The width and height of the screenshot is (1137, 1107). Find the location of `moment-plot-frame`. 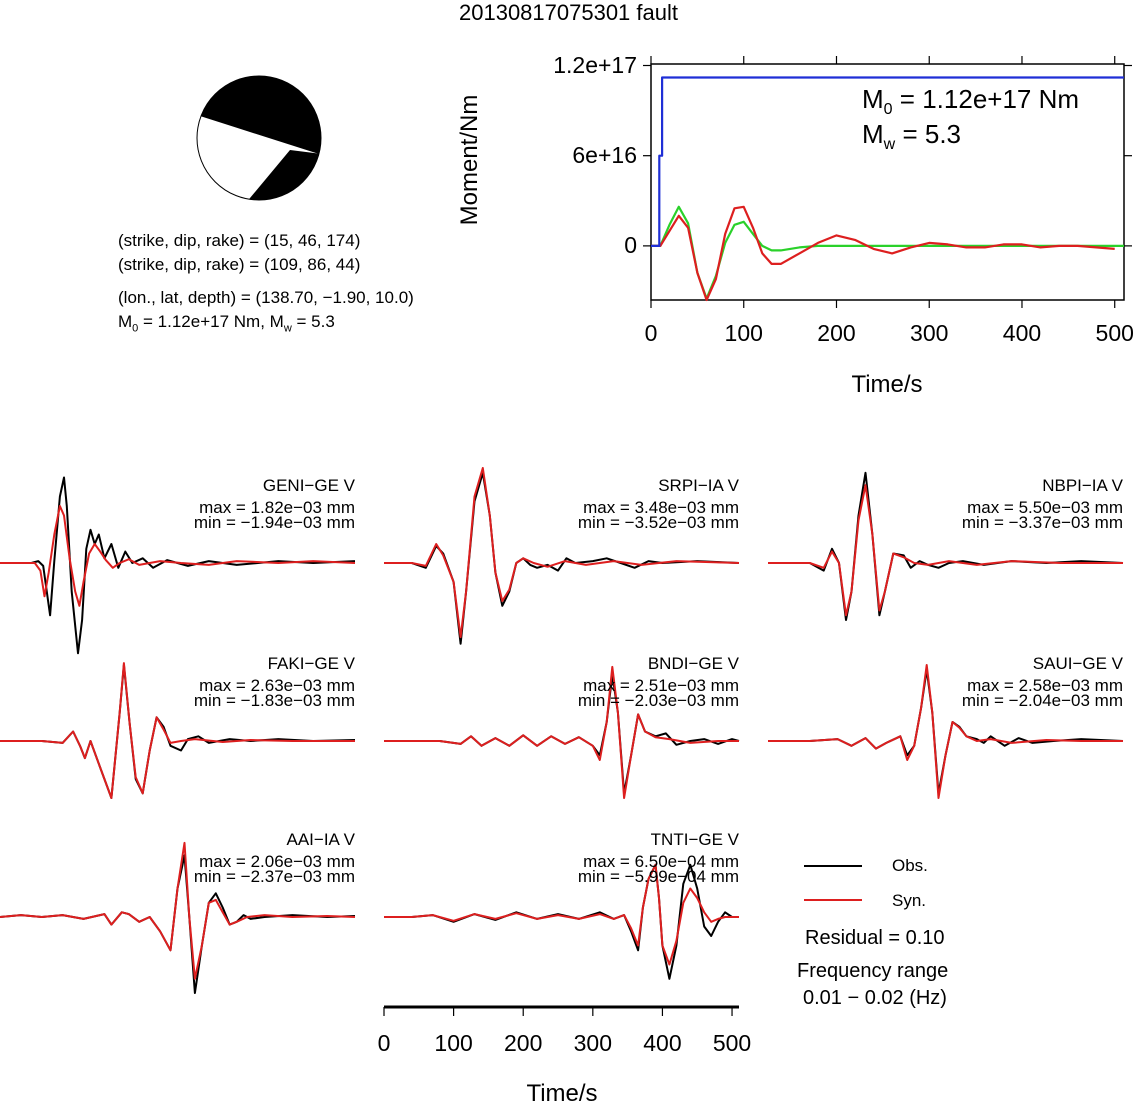

moment-plot-frame is located at coordinates (887, 182).